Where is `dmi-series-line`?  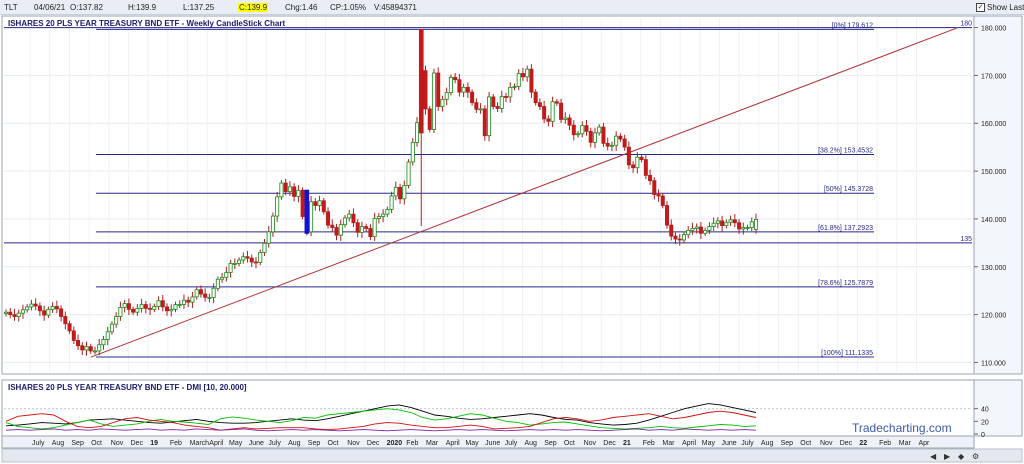
dmi-series-line is located at coordinates (381, 419).